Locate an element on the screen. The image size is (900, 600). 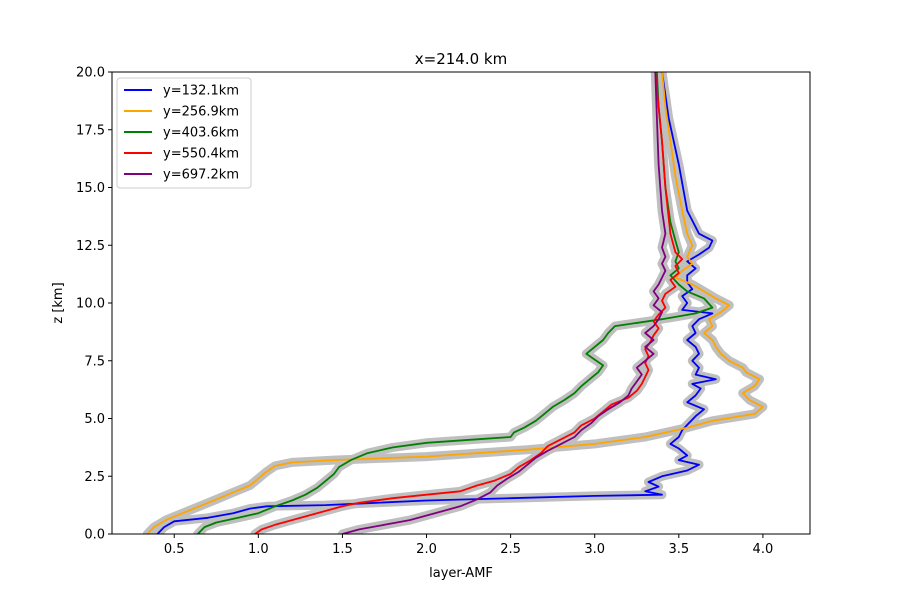
legend-label: y=550.4km is located at coordinates (201, 154).